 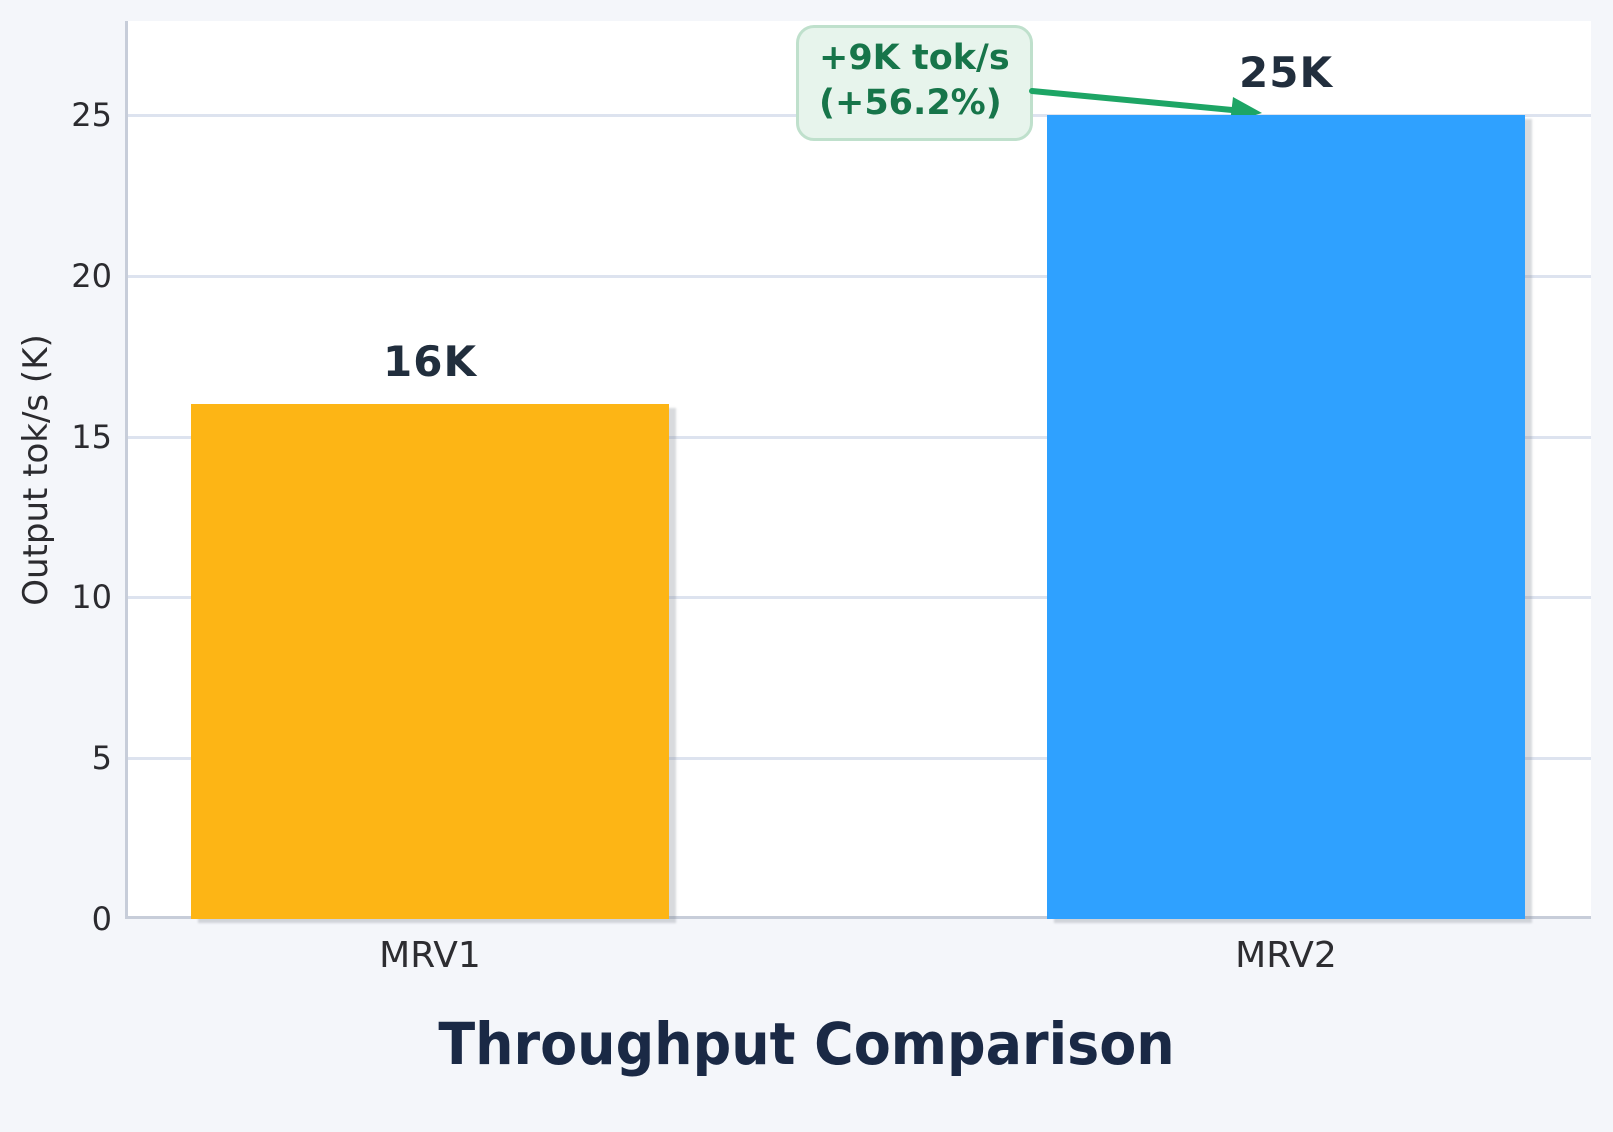 I want to click on chart-title: Throughput Comparison, so click(x=806, y=1044).